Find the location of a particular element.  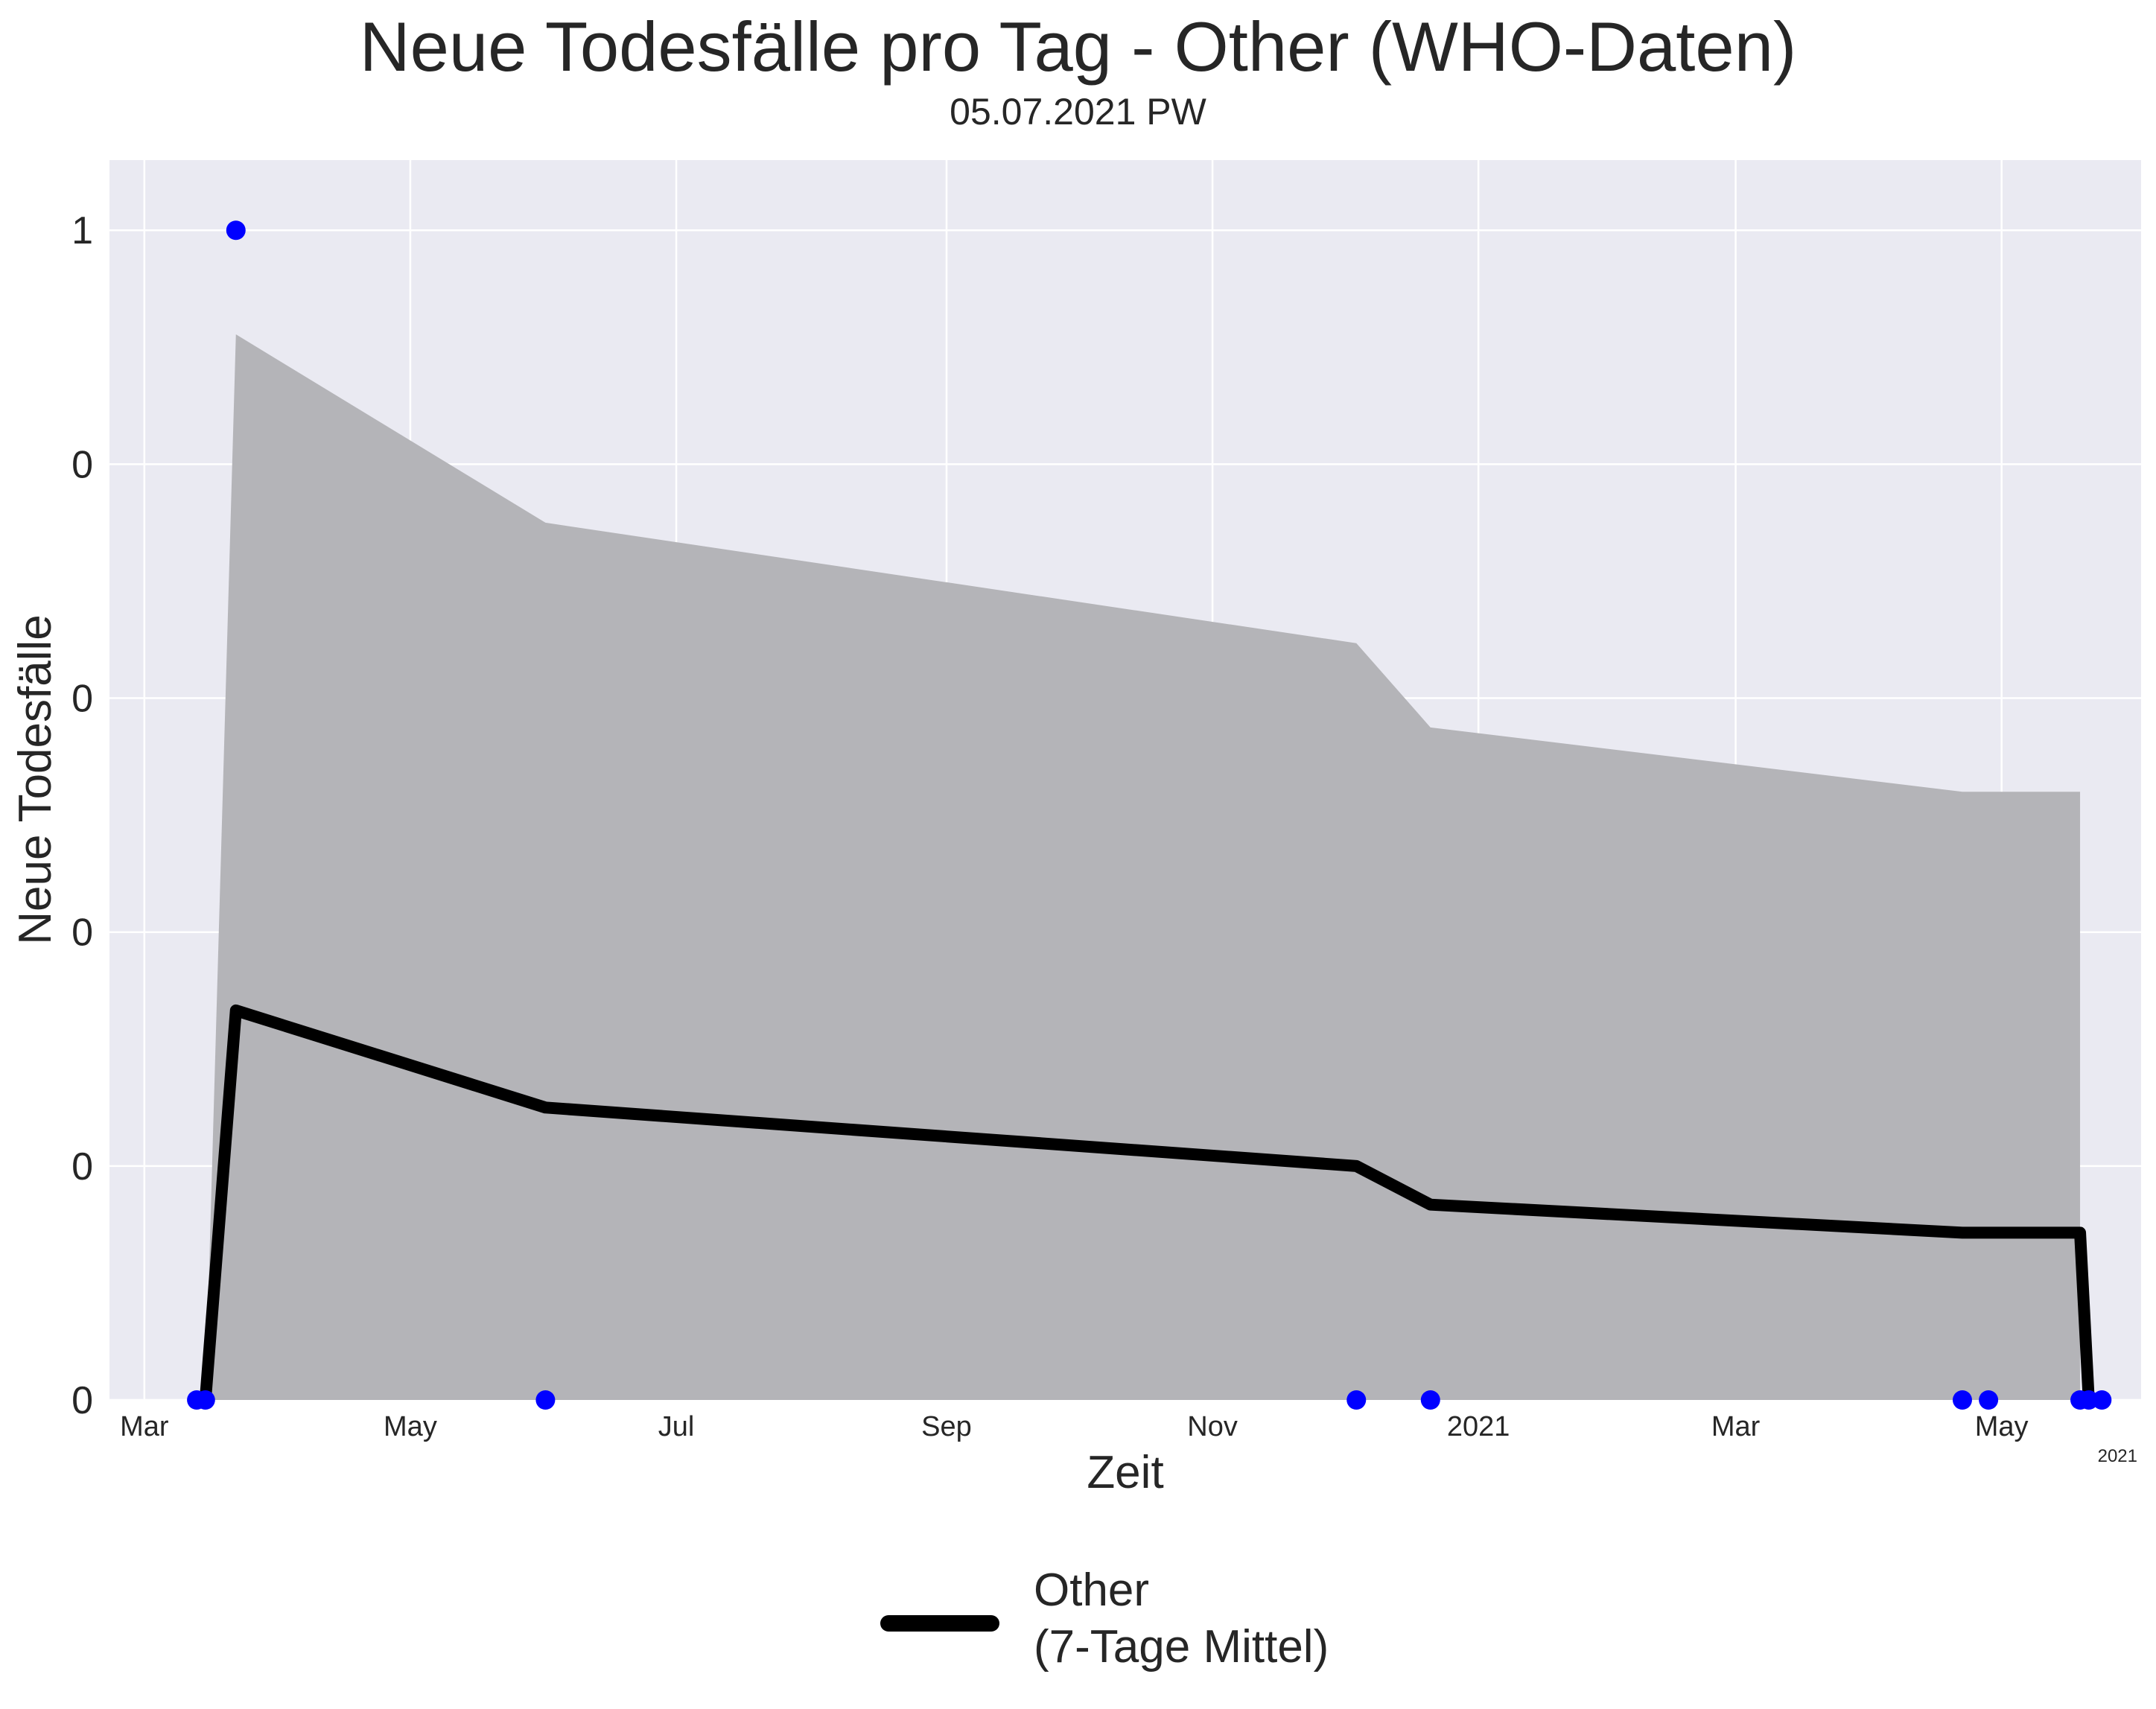

y-tick-label: 1 is located at coordinates (82, 230).